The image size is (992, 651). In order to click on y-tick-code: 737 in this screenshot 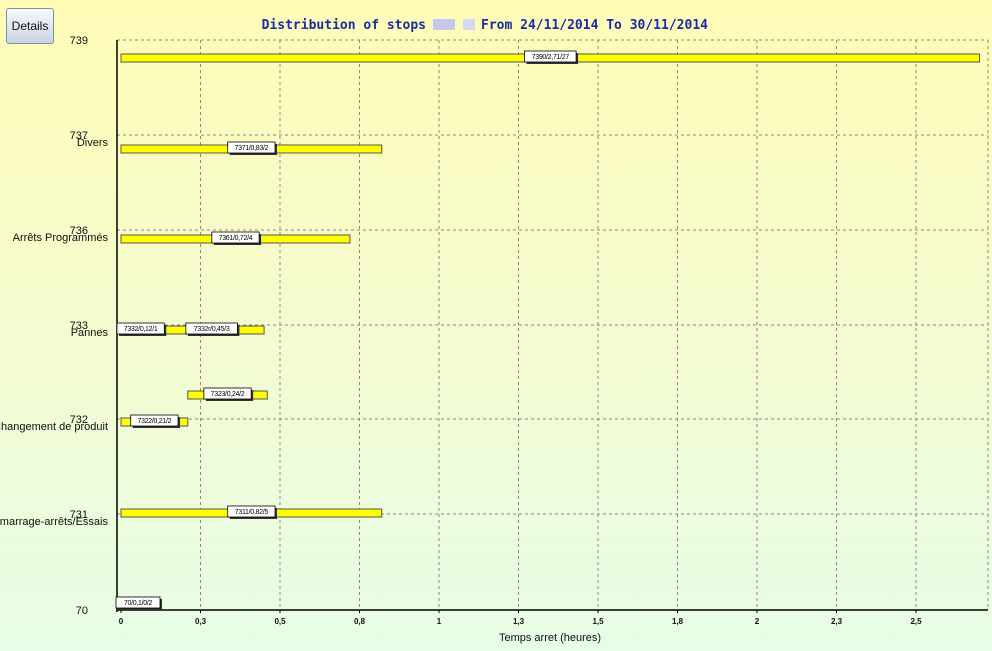, I will do `click(79, 136)`.